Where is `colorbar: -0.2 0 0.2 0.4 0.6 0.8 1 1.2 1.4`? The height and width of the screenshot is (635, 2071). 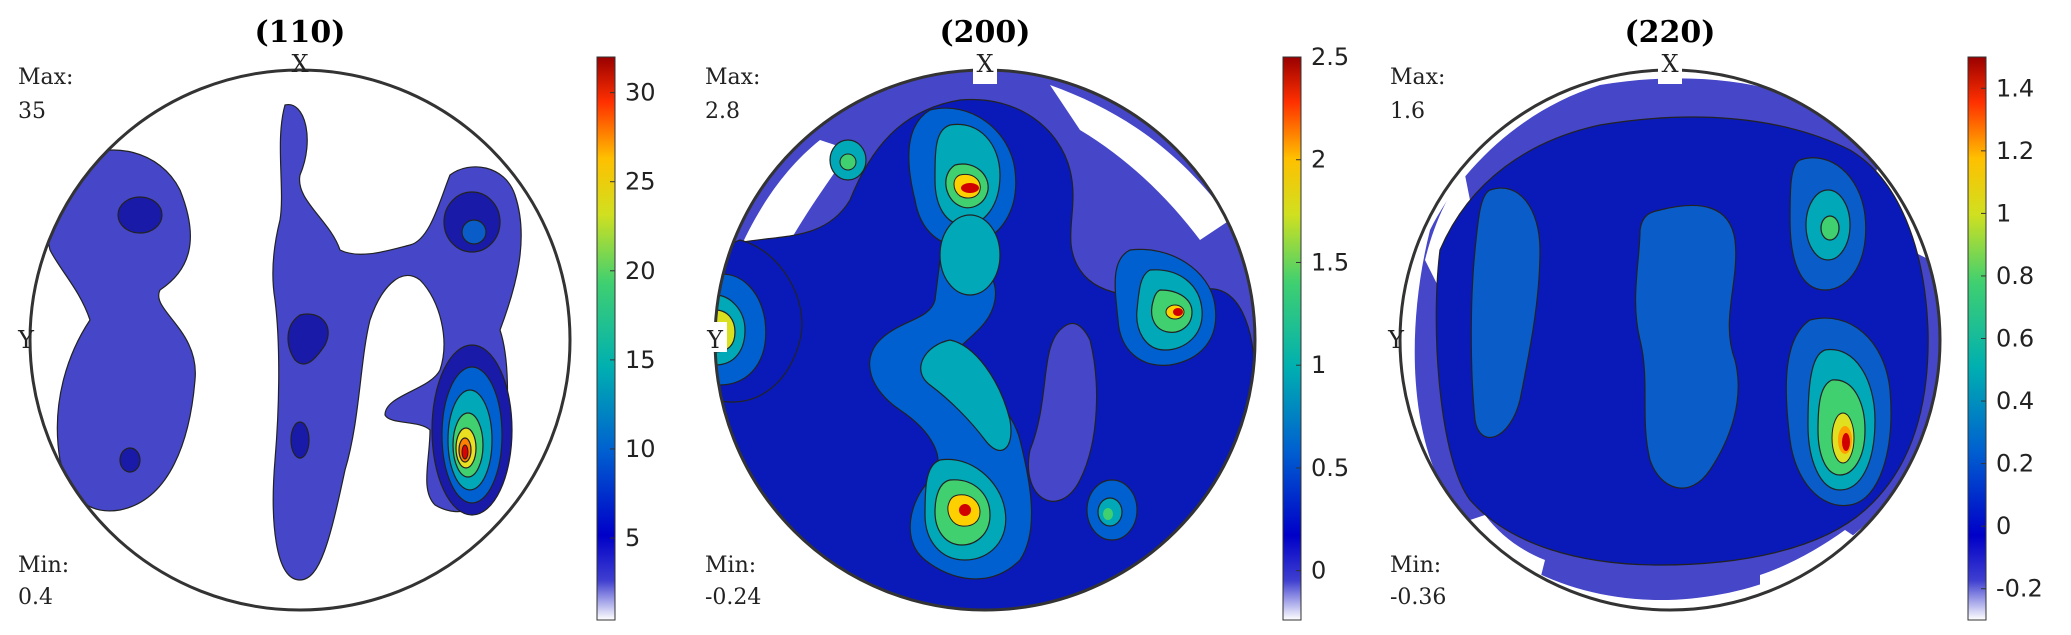
colorbar: -0.2 0 0.2 0.4 0.6 0.8 1 1.2 1.4 is located at coordinates (2005, 338).